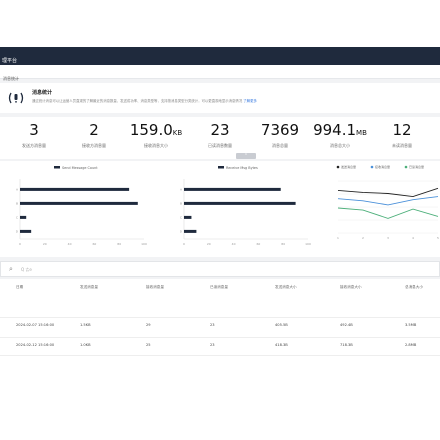  What do you see at coordinates (250, 101) in the screenshot?
I see `learn-more-link: 了解更多` at bounding box center [250, 101].